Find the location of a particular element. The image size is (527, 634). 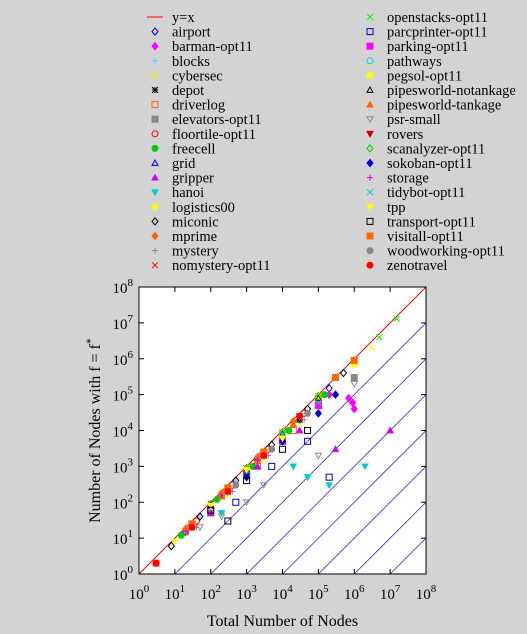

legend-label: rovers is located at coordinates (405, 135).